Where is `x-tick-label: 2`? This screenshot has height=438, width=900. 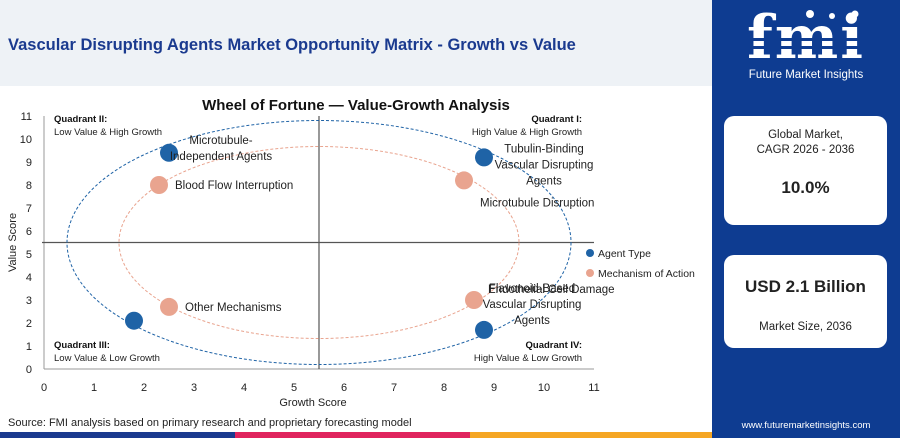
x-tick-label: 2 is located at coordinates (144, 388).